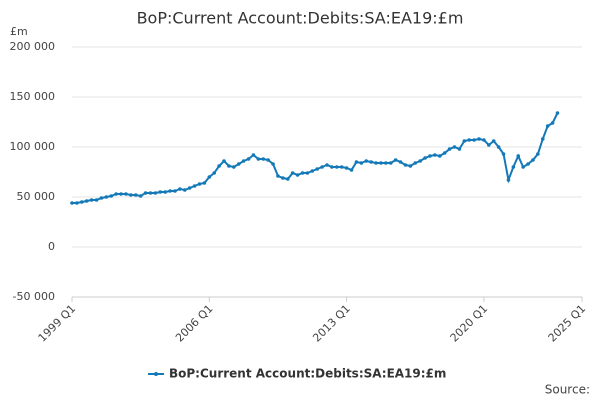  I want to click on legend-marker, so click(156, 374).